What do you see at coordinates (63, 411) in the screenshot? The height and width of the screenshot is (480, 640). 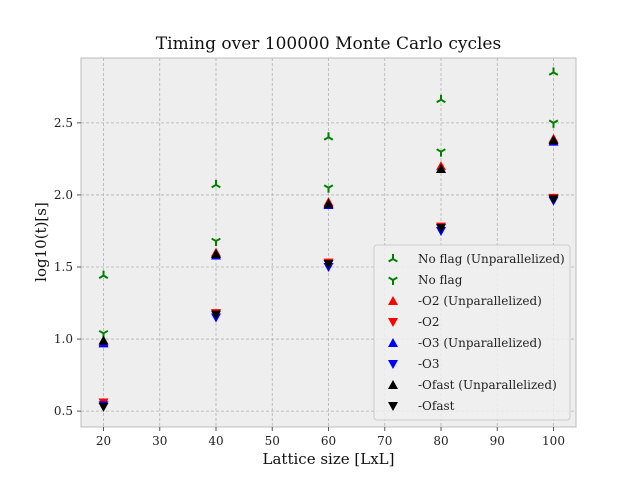 I see `y-tick-label: 0.5` at bounding box center [63, 411].